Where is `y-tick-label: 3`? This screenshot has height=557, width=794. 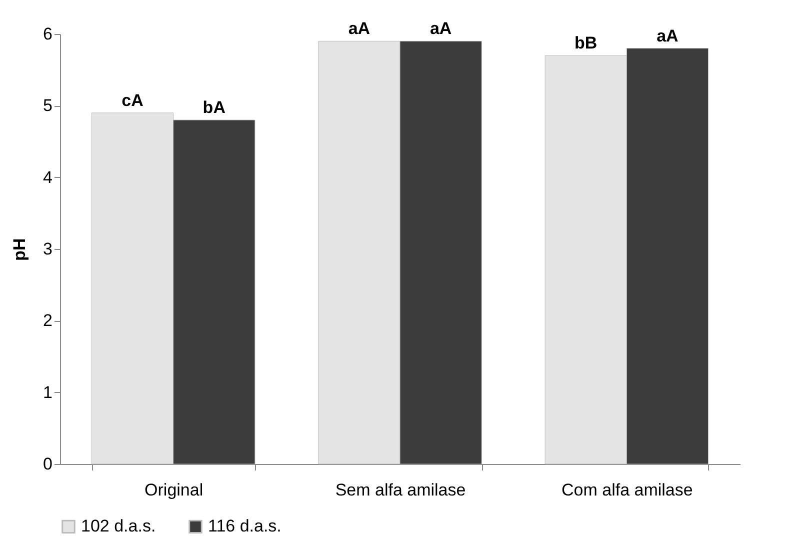 y-tick-label: 3 is located at coordinates (47, 249).